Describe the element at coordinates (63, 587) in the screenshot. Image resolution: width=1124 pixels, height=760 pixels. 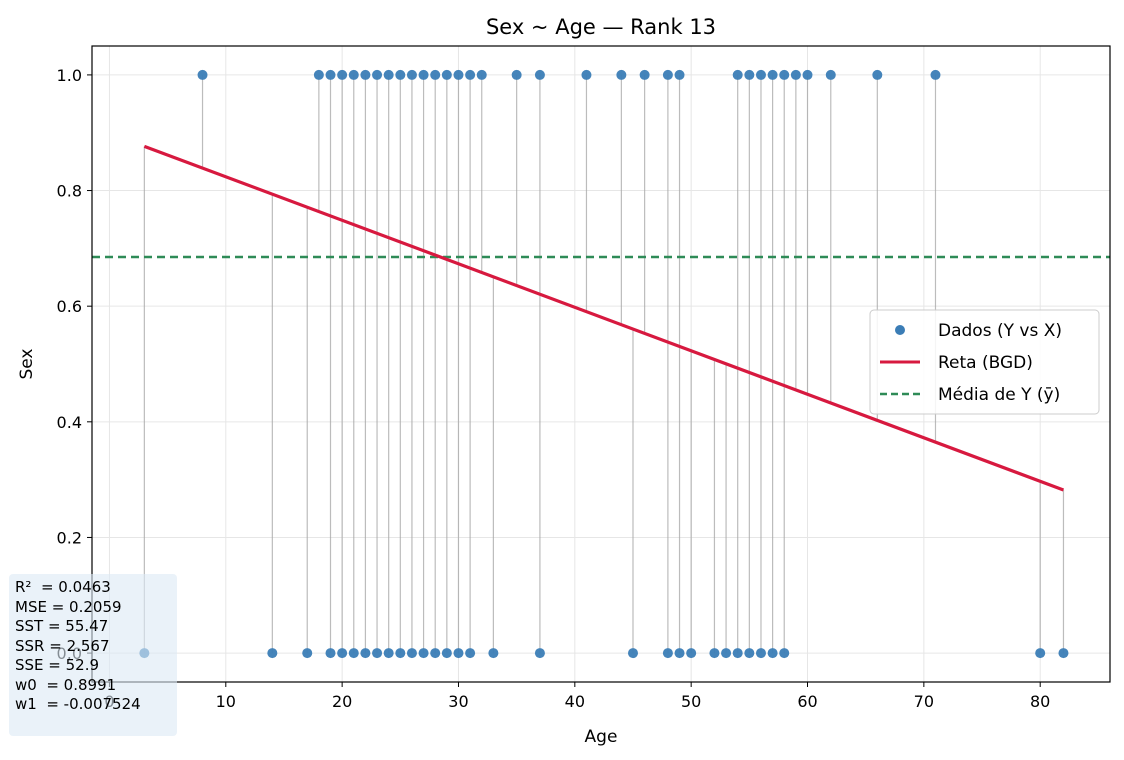
I see `stats-line: R² = 0.0463` at that location.